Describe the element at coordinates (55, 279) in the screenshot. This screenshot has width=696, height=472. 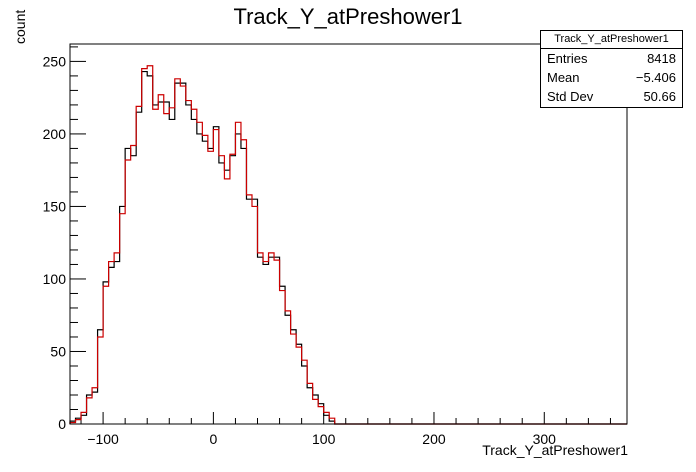
I see `y-tick-label: 100` at that location.